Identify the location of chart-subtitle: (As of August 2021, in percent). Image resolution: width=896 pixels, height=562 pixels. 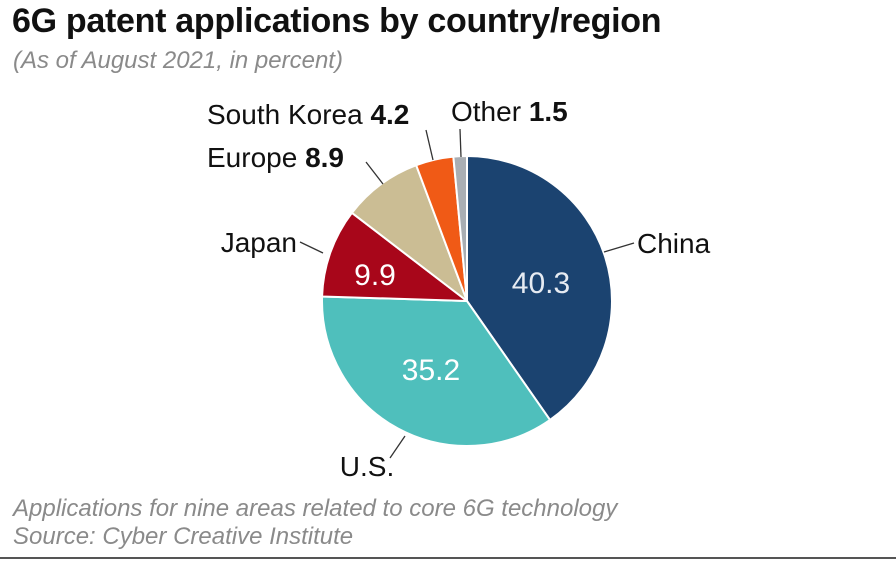
(178, 60).